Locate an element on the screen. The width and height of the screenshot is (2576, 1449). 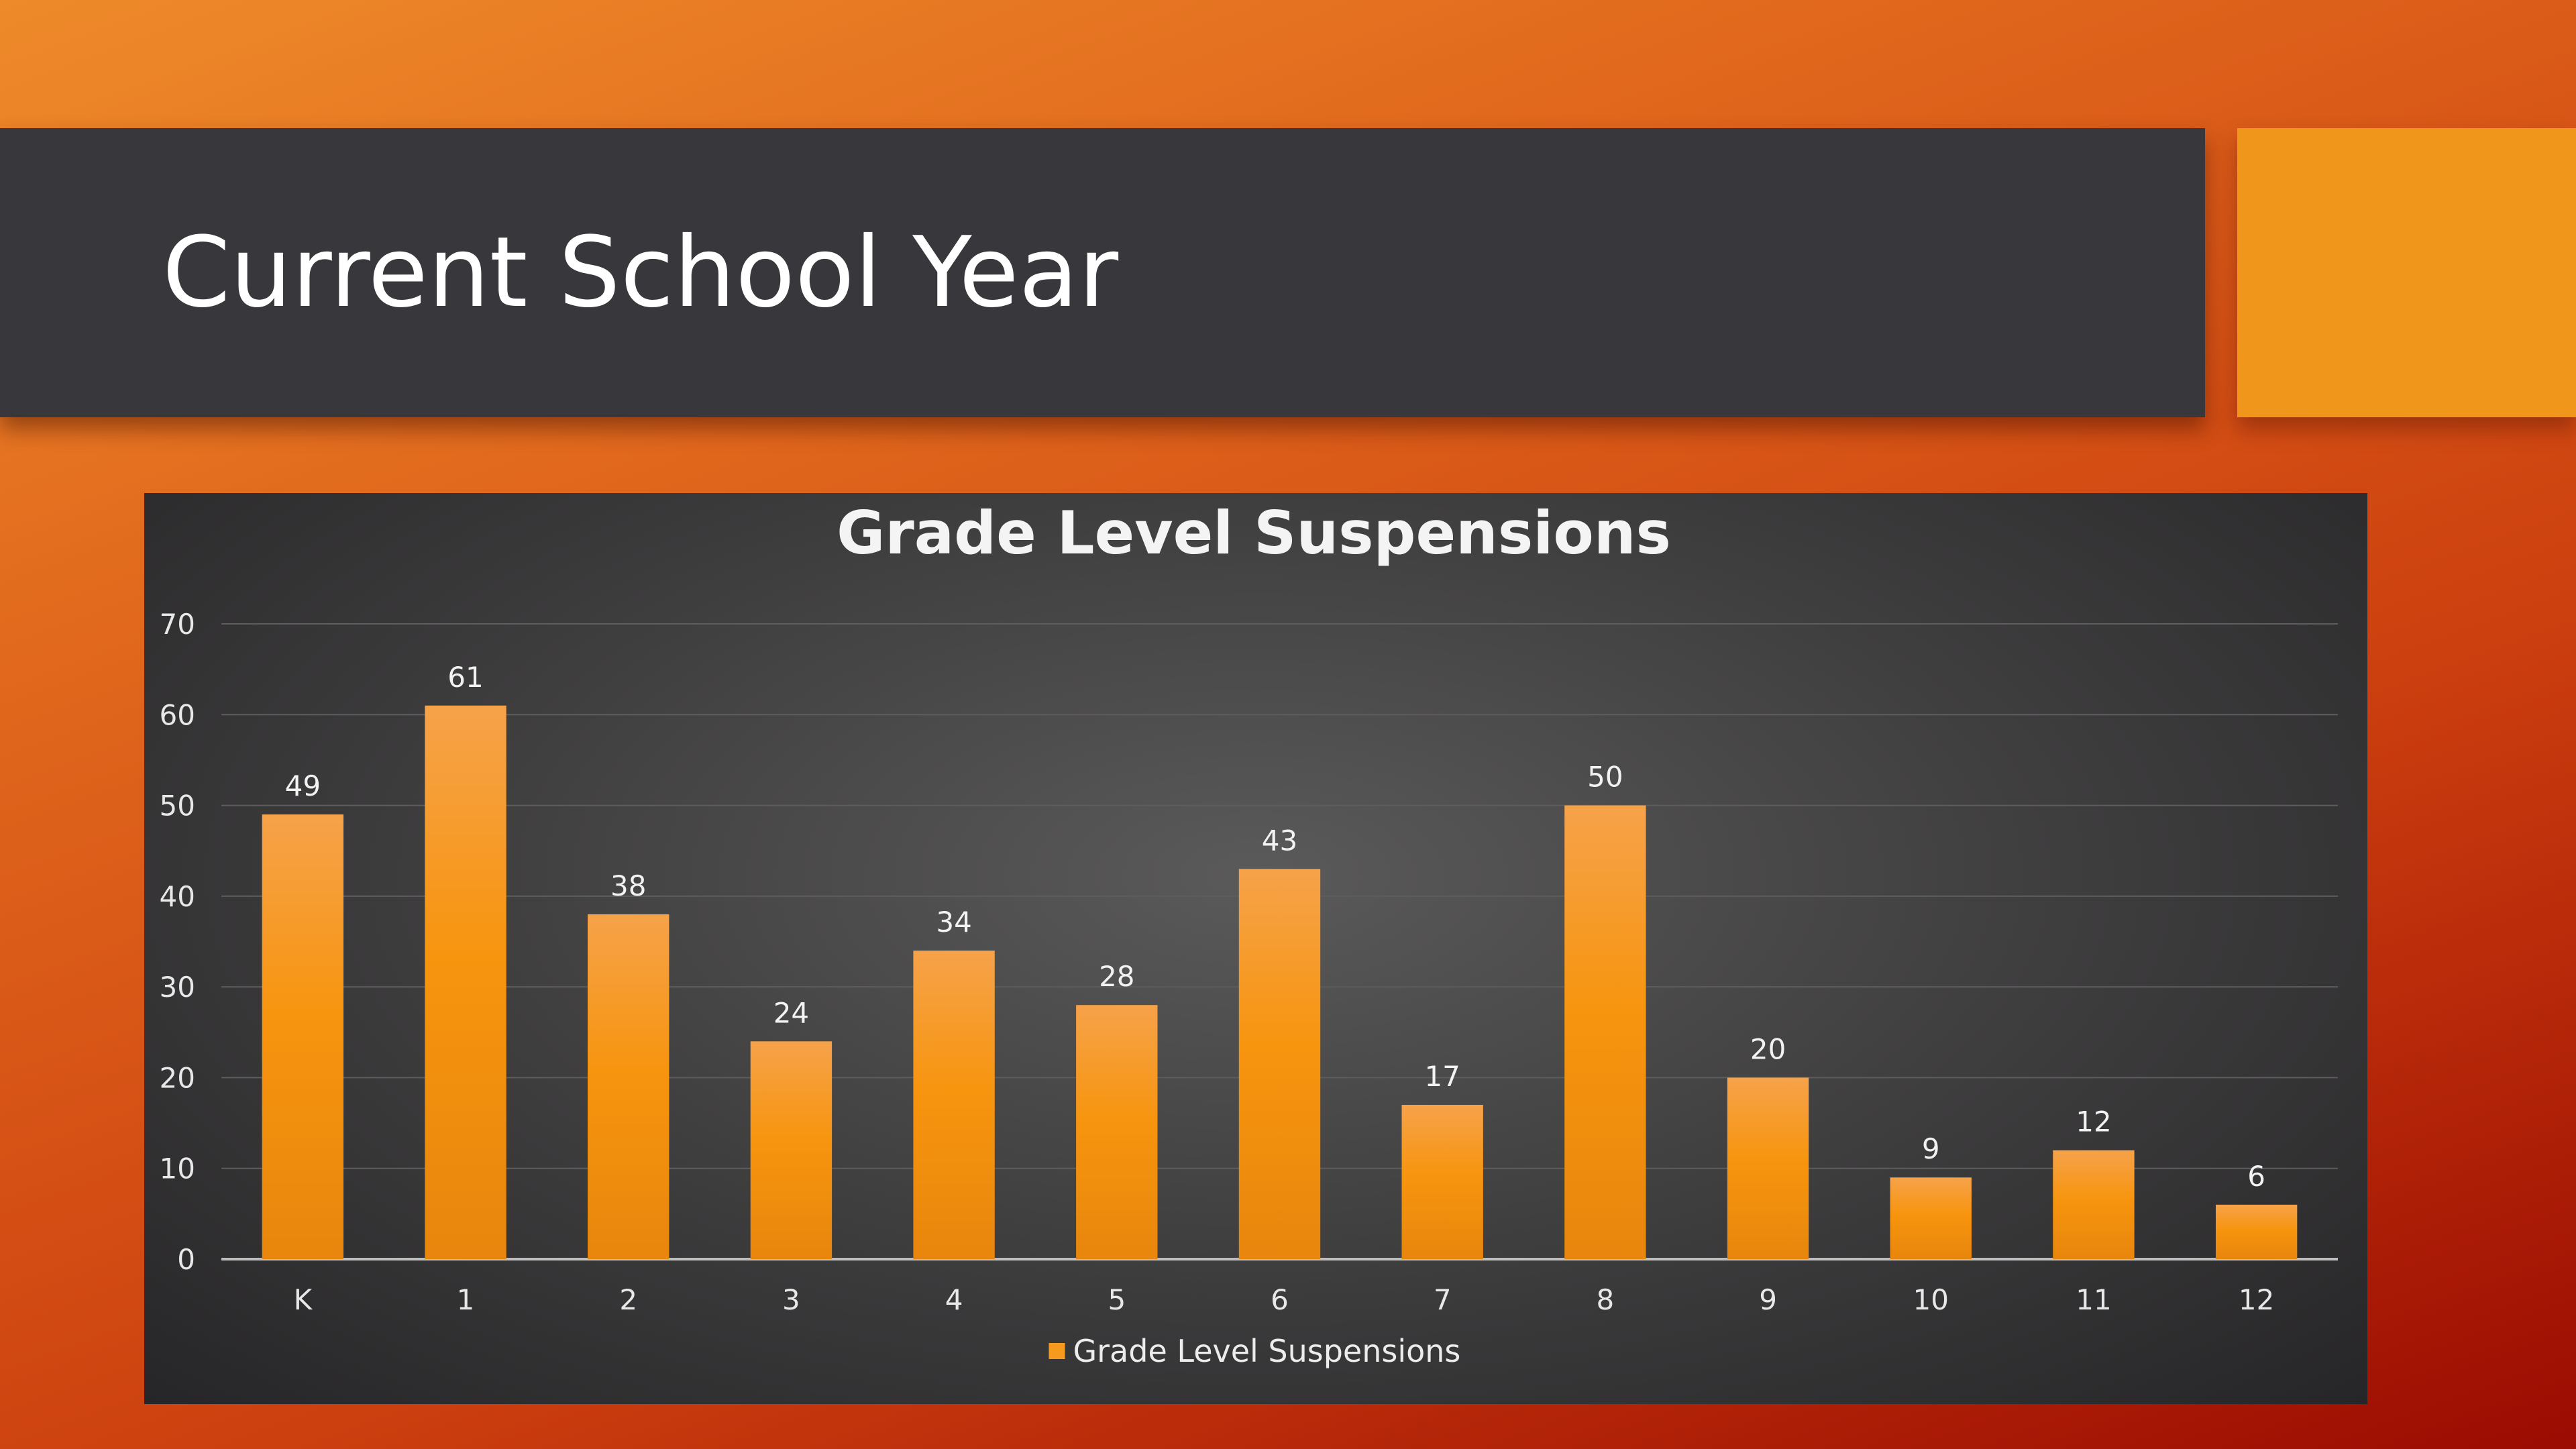
data-label: 20 is located at coordinates (1768, 1048).